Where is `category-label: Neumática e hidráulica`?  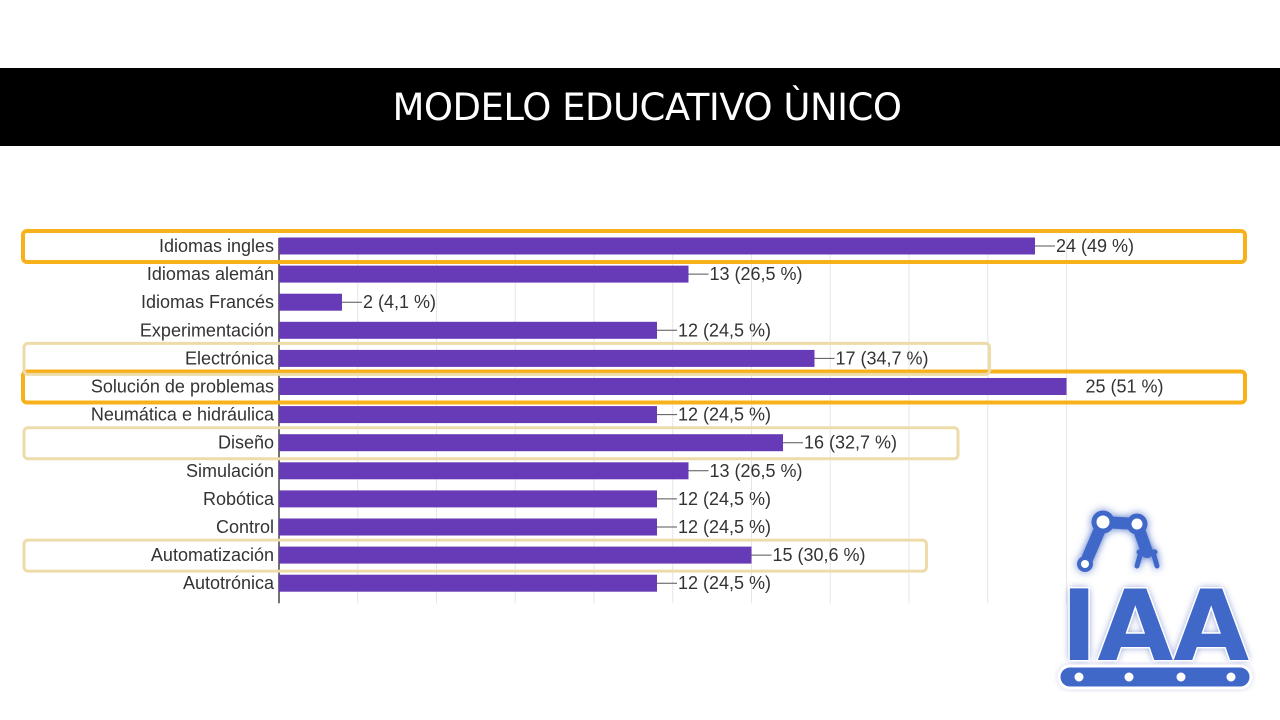 category-label: Neumática e hidráulica is located at coordinates (183, 415).